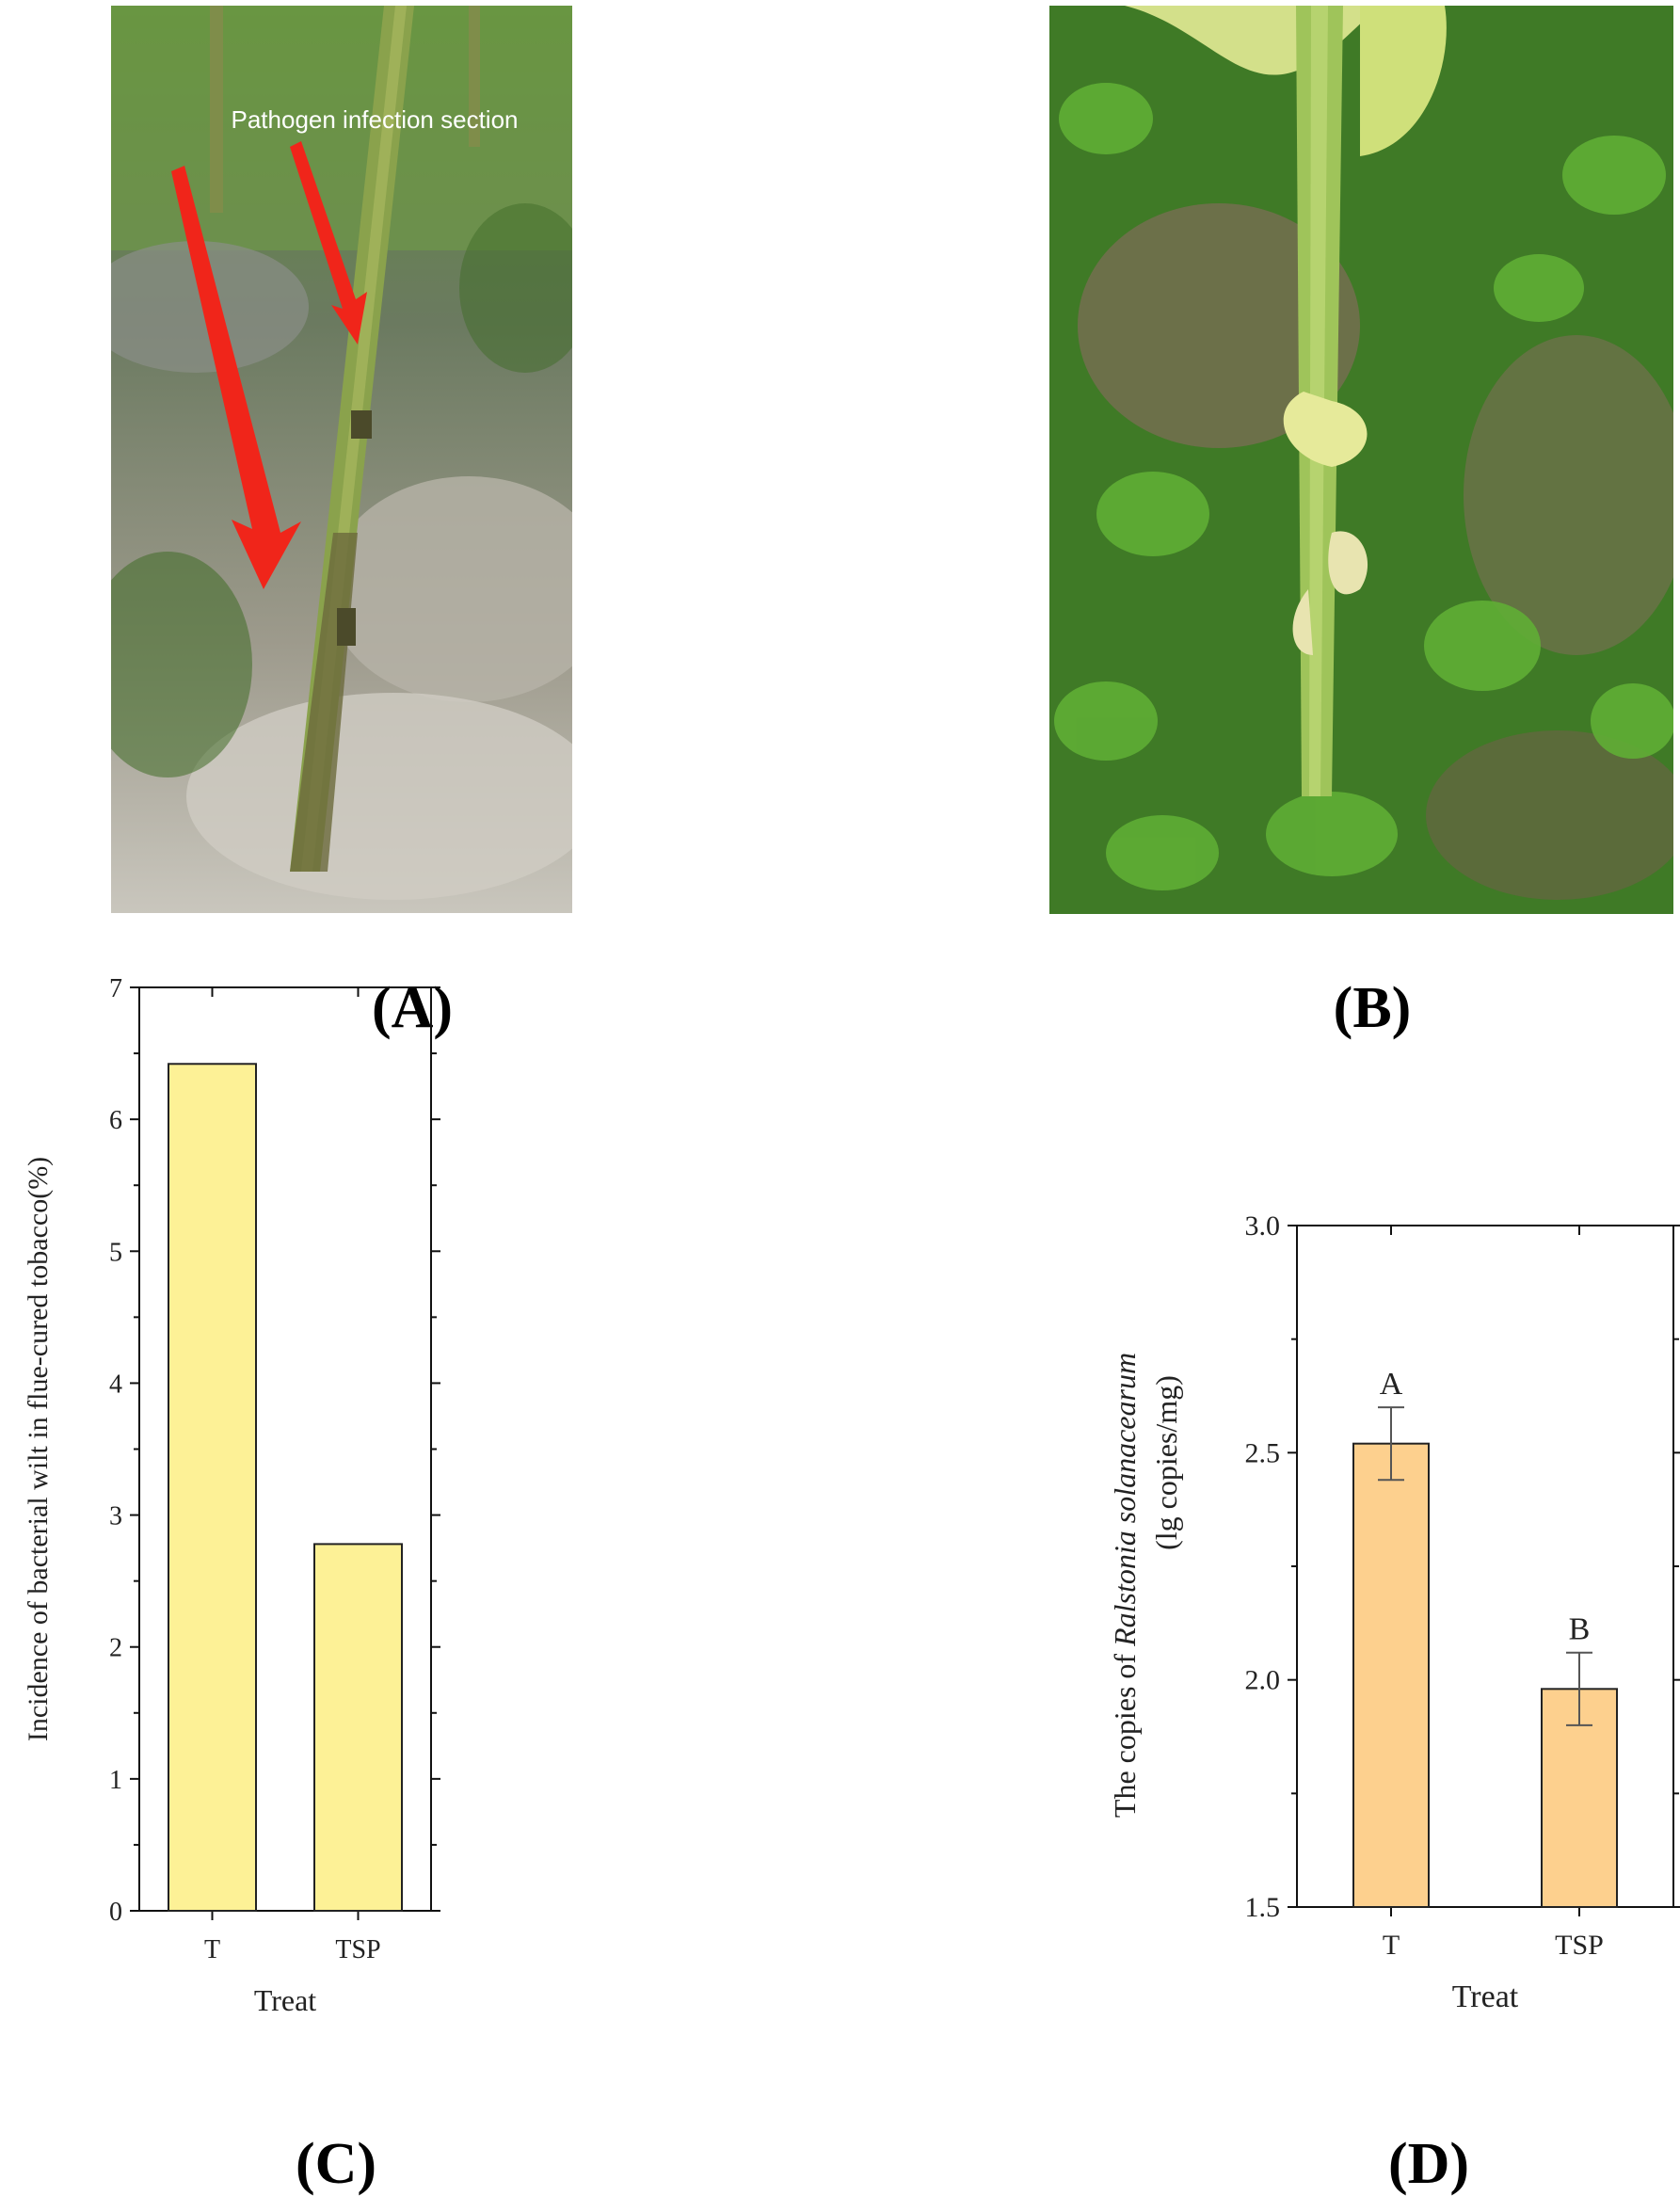 The height and width of the screenshot is (2196, 1680). Describe the element at coordinates (1579, 1945) in the screenshot. I see `chart-d-x-tick-label: TSP` at that location.